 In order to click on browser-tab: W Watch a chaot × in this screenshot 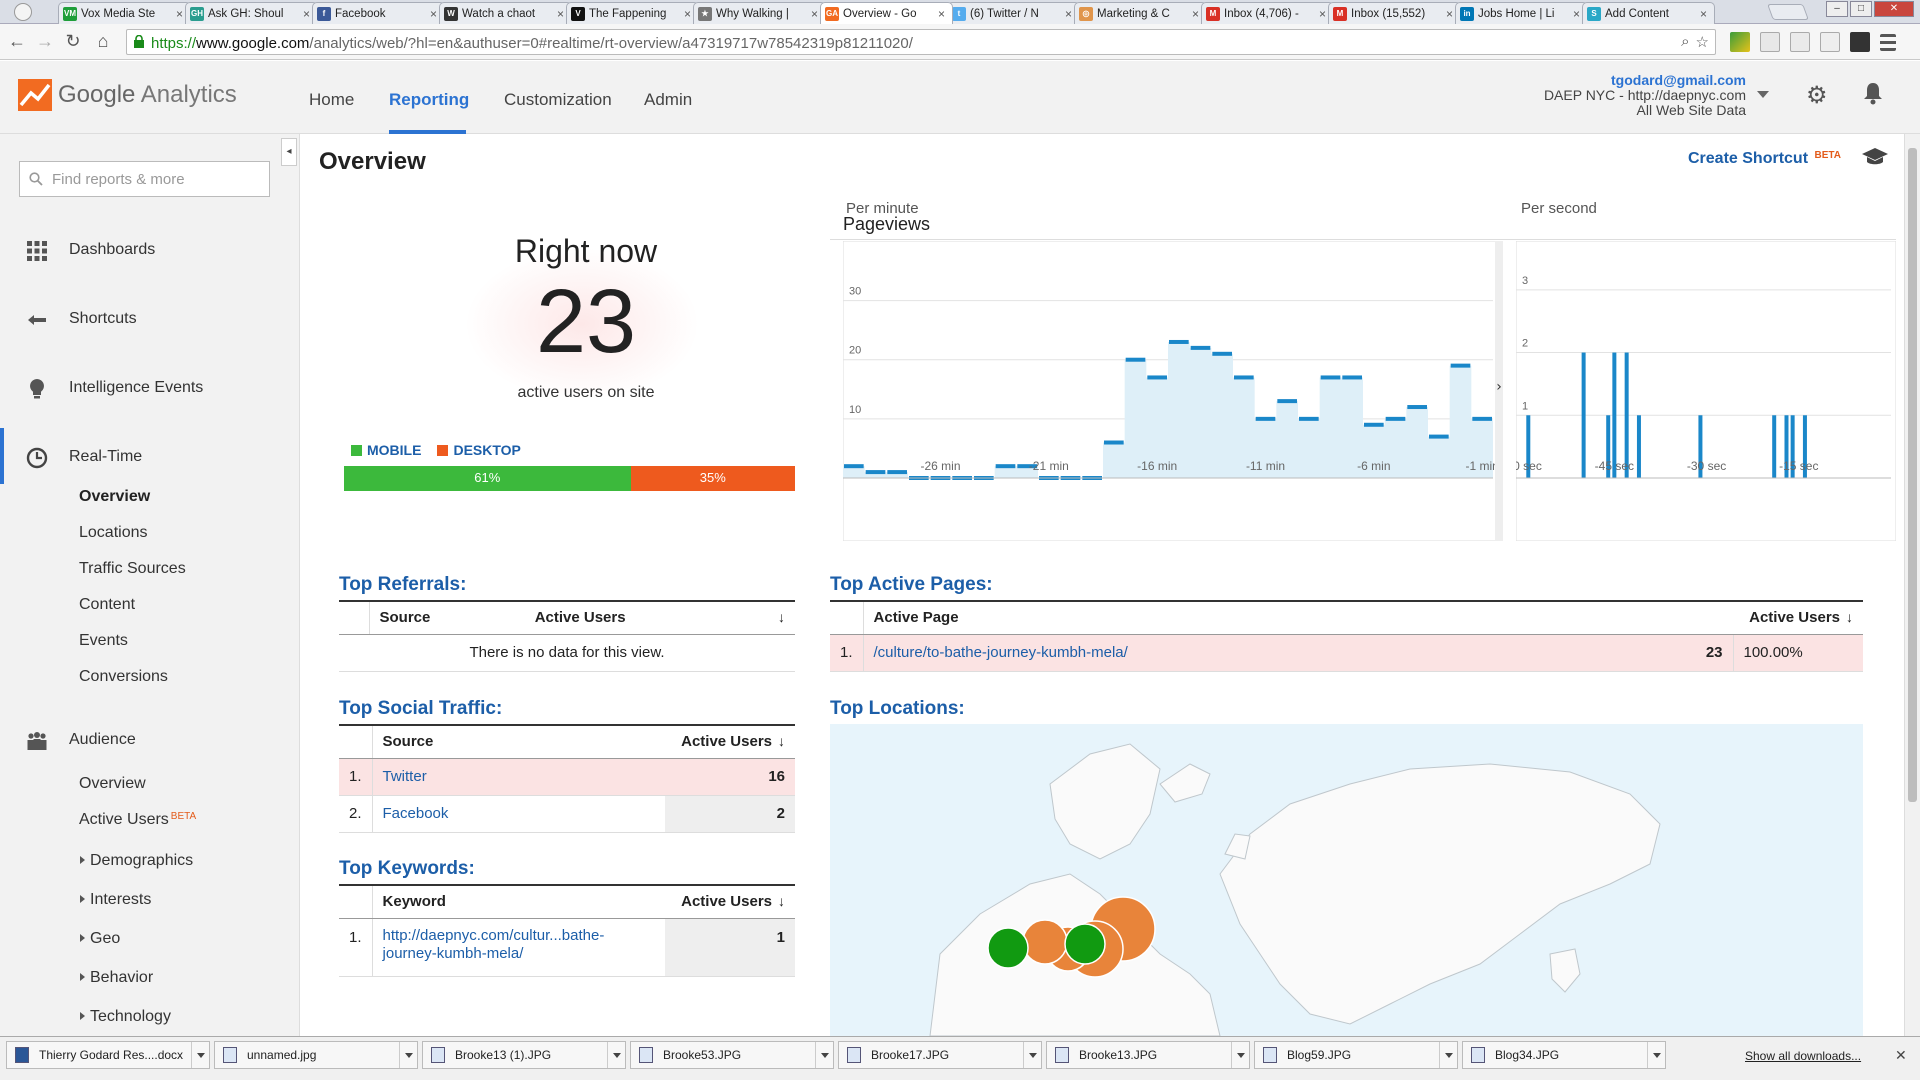, I will do `click(505, 13)`.